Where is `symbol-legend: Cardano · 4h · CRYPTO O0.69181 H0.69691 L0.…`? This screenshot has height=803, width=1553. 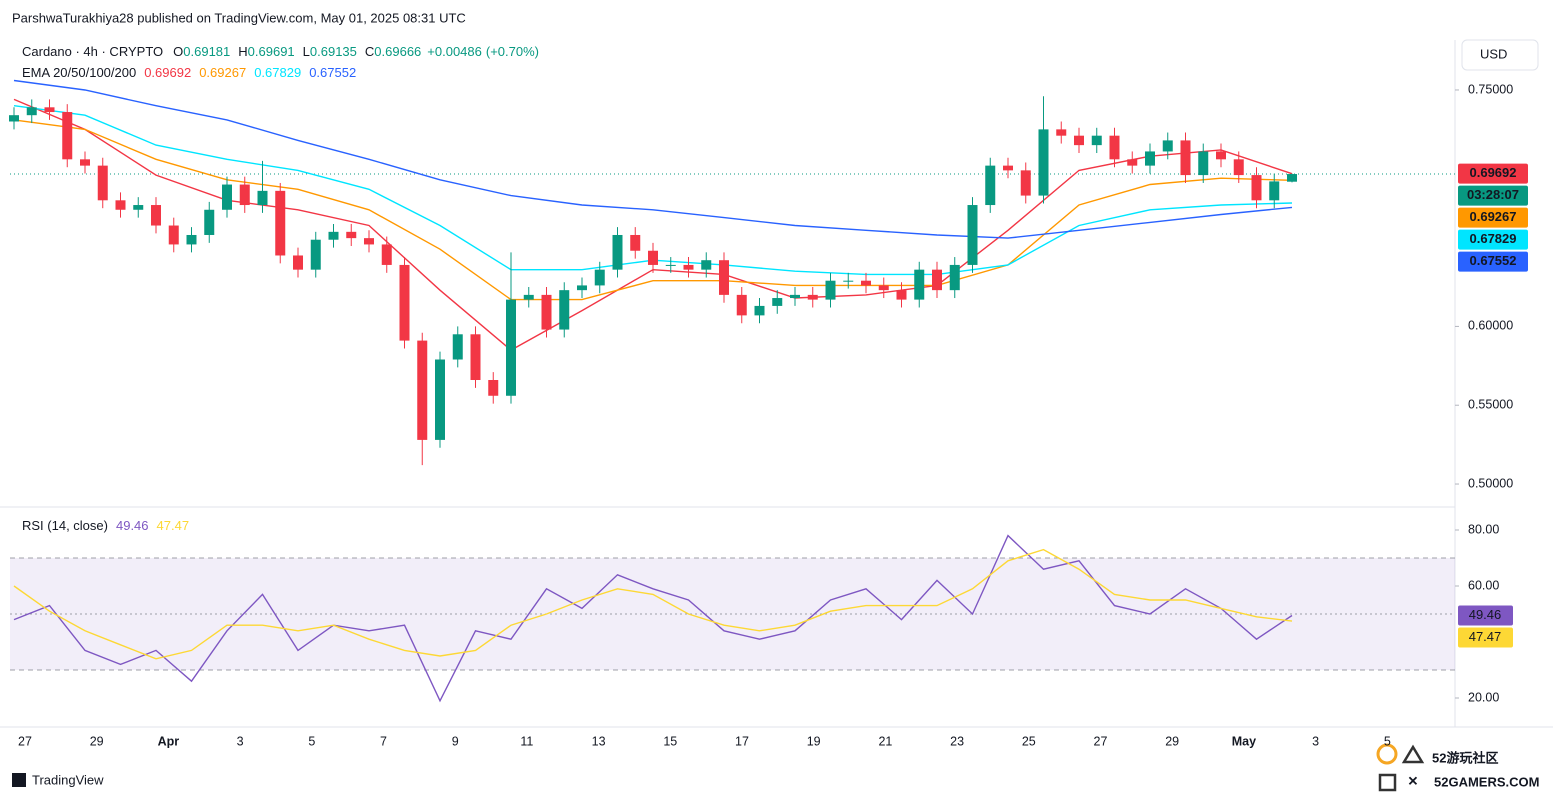
symbol-legend: Cardano · 4h · CRYPTO O0.69181 H0.69691 L0.… is located at coordinates (280, 51).